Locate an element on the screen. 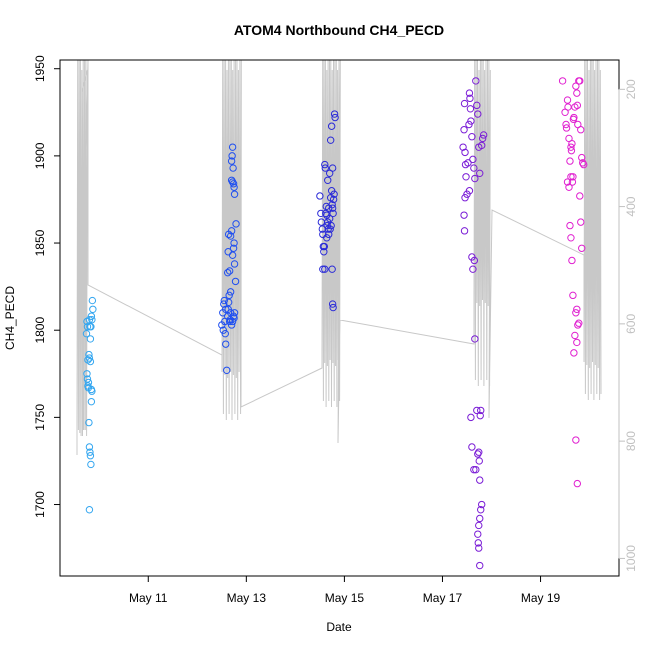 This screenshot has width=650, height=650. x-tick-label: May 19 is located at coordinates (541, 598).